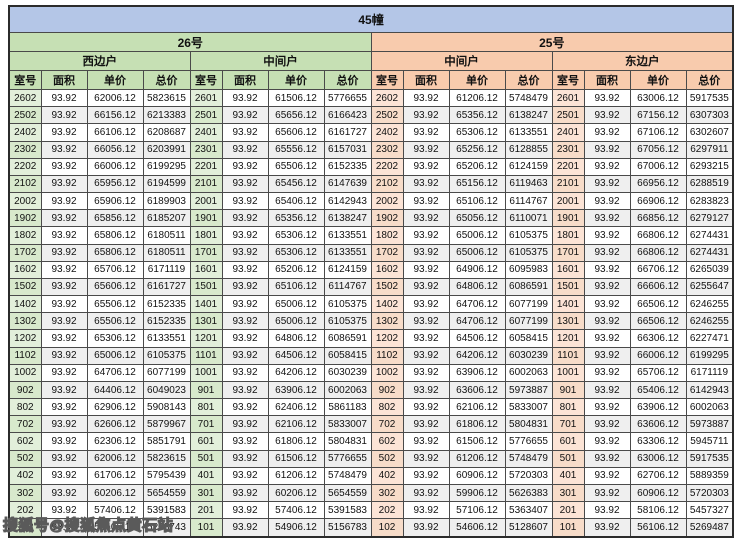  What do you see at coordinates (206, 201) in the screenshot?
I see `room-cell: 2001` at bounding box center [206, 201].